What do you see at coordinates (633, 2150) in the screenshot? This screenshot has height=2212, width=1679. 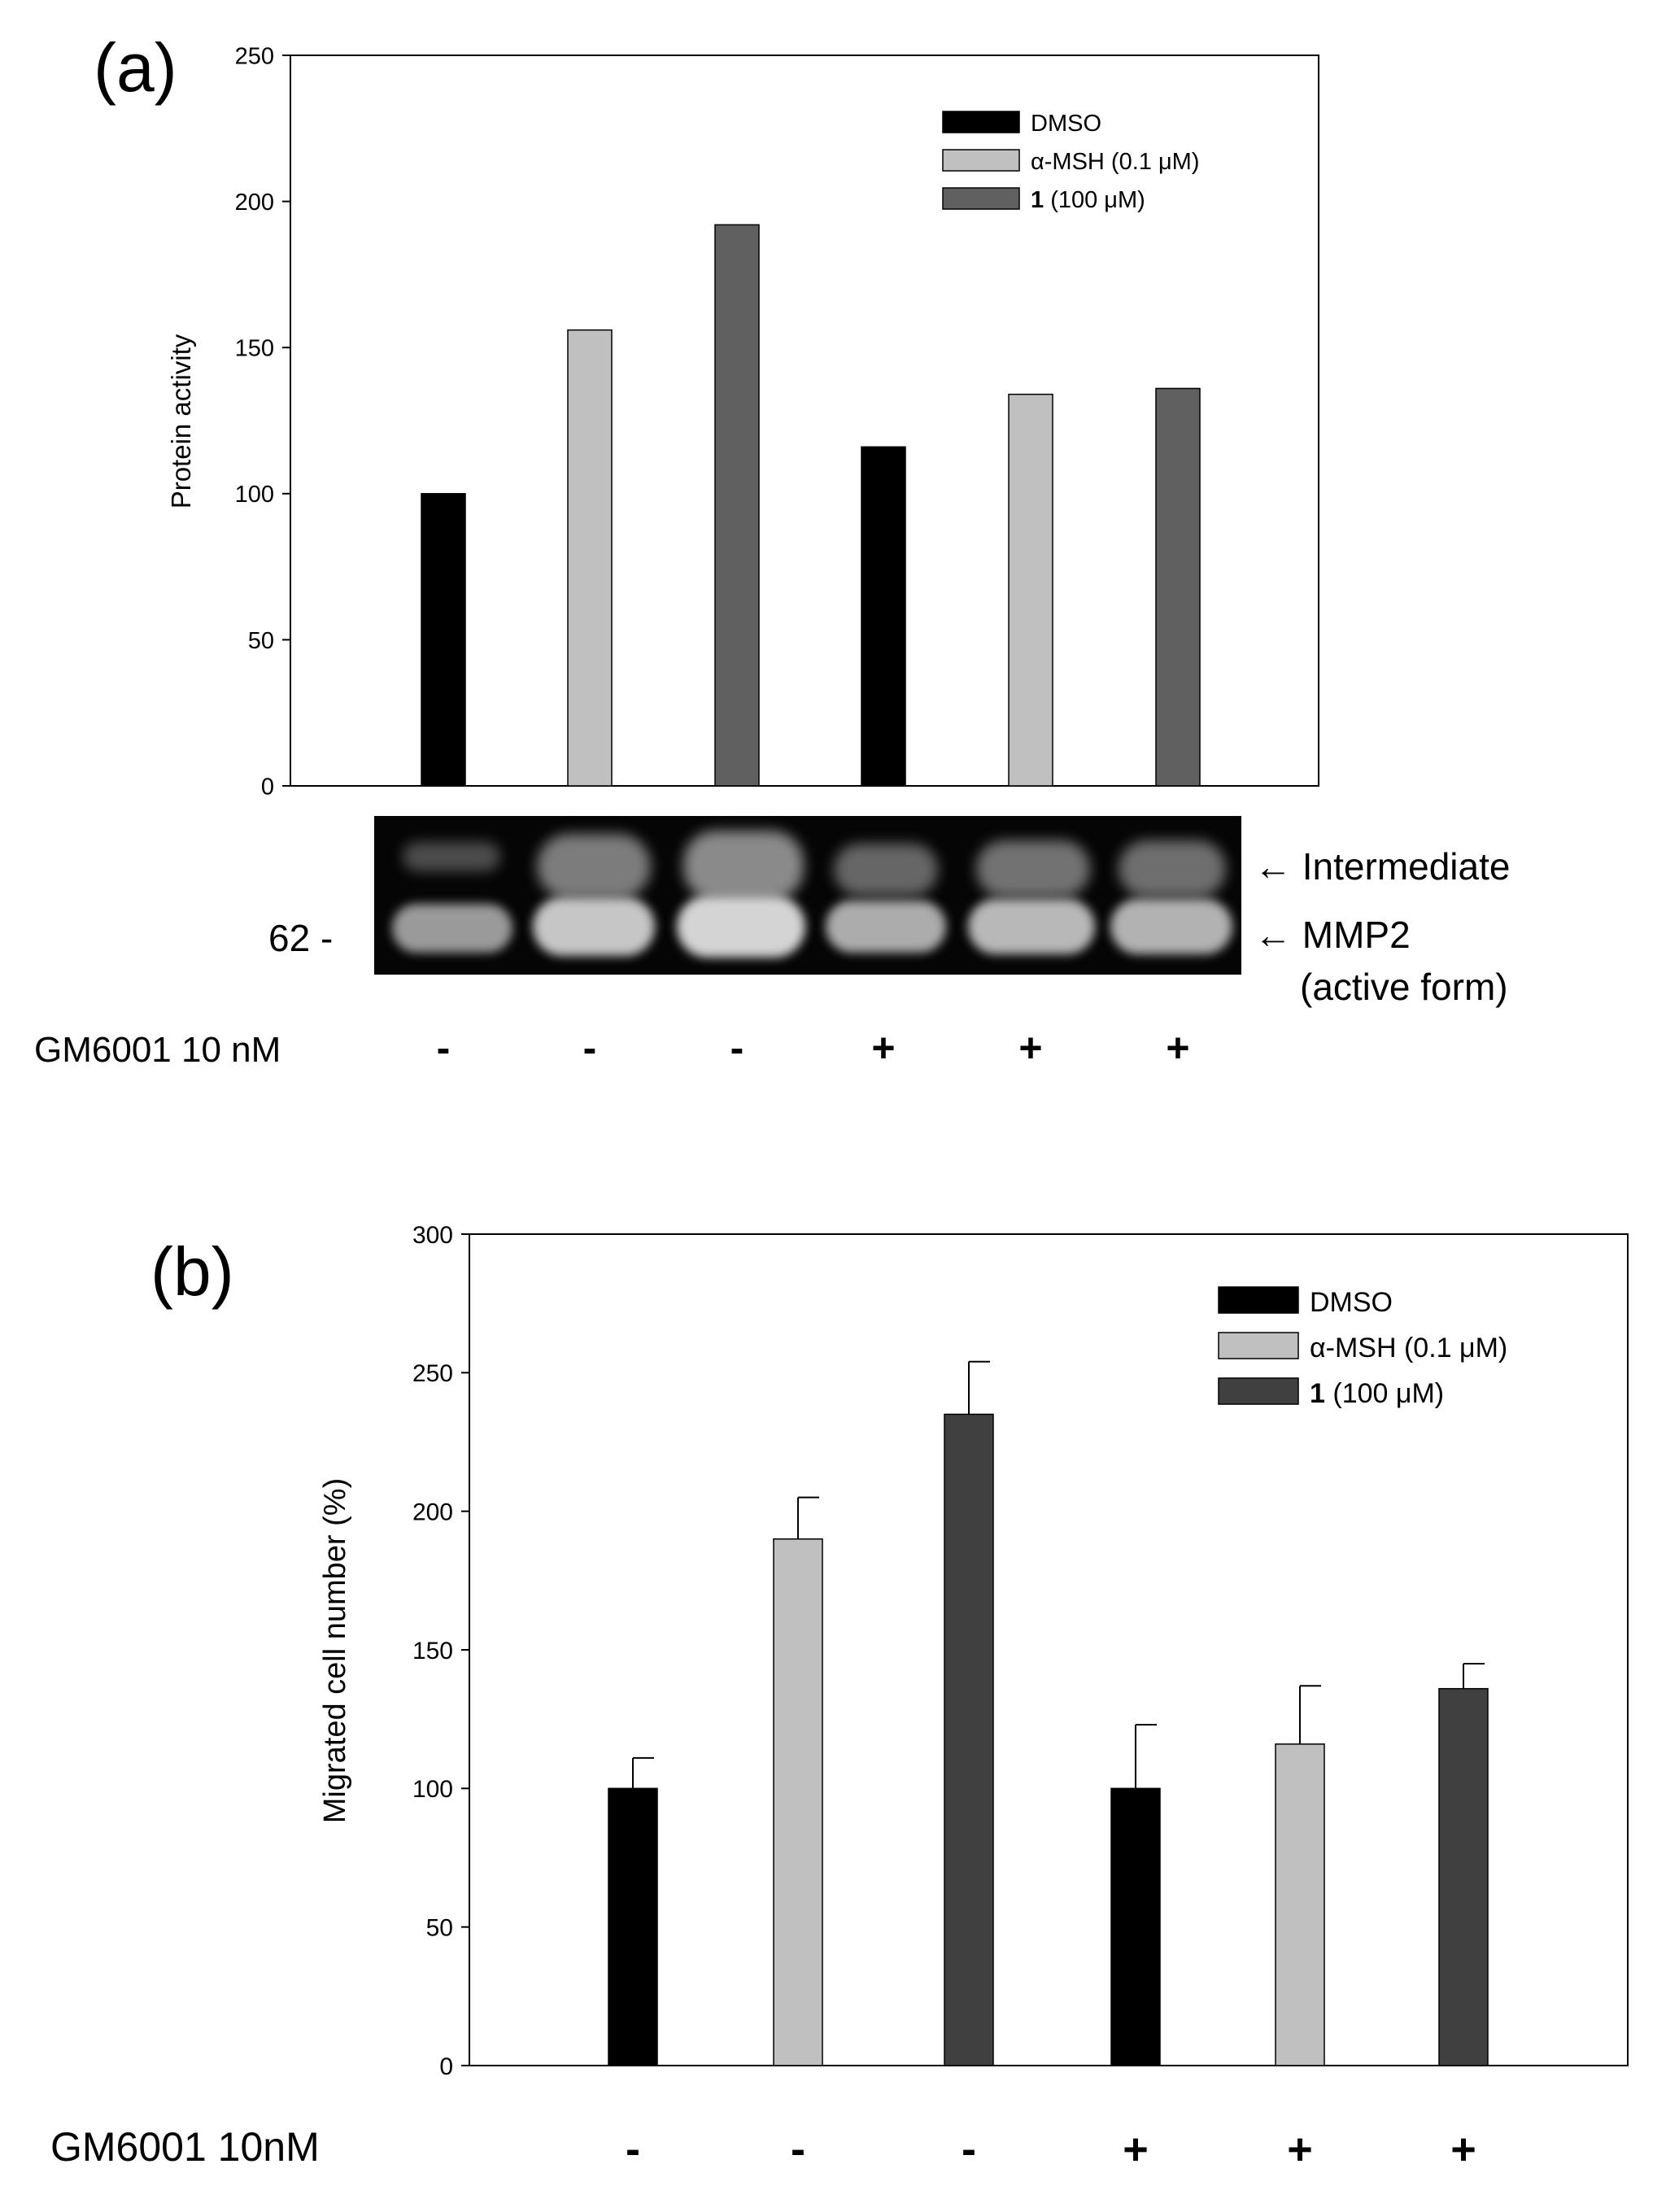 I see `b-sign-1: -` at bounding box center [633, 2150].